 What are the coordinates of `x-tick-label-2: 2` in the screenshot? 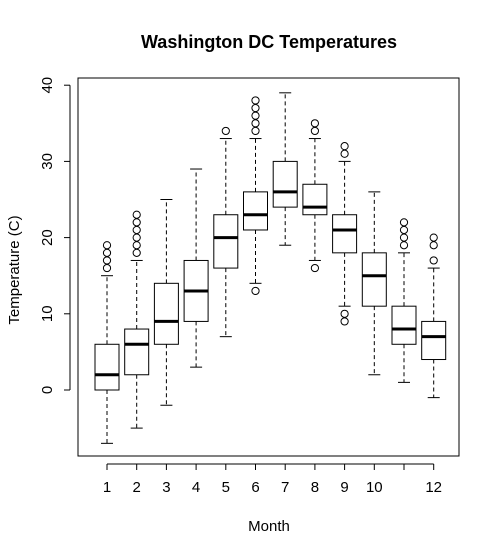 It's located at (137, 487).